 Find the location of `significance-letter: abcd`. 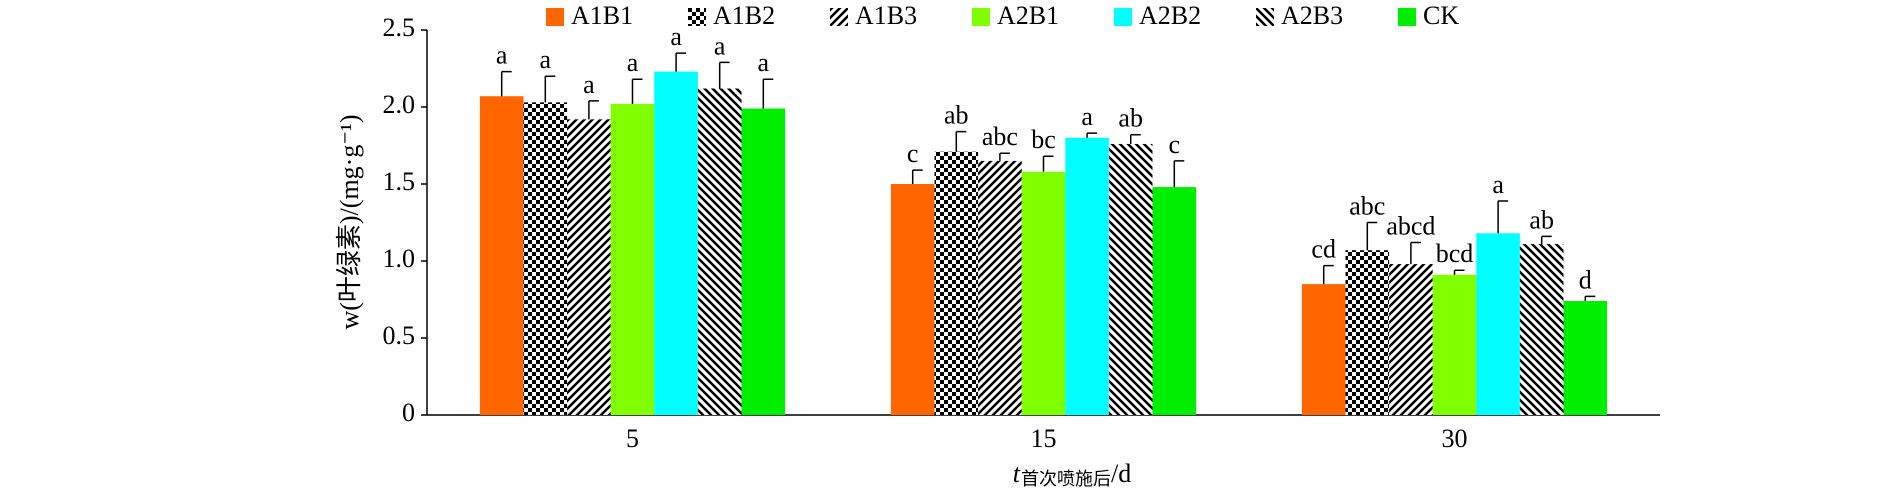

significance-letter: abcd is located at coordinates (1410, 225).